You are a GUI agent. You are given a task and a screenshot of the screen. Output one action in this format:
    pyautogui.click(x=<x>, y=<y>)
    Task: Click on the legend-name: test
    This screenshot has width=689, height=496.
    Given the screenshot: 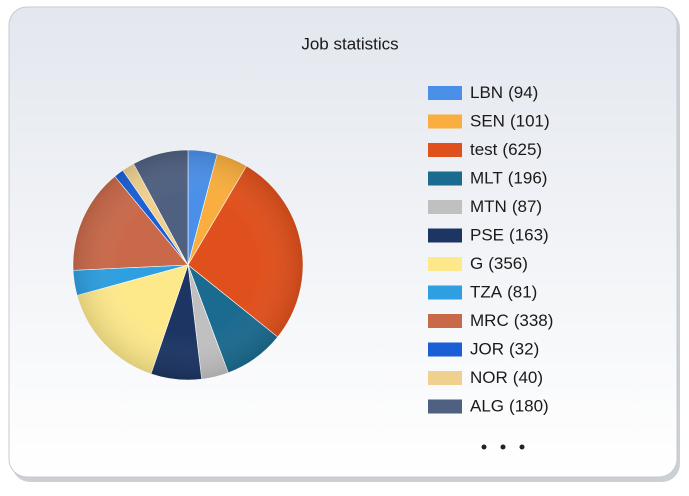 What is the action you would take?
    pyautogui.click(x=484, y=149)
    